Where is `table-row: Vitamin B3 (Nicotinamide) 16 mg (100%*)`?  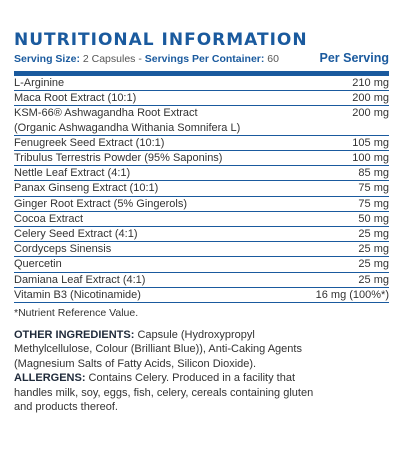
table-row: Vitamin B3 (Nicotinamide) 16 mg (100%*) is located at coordinates (201, 294).